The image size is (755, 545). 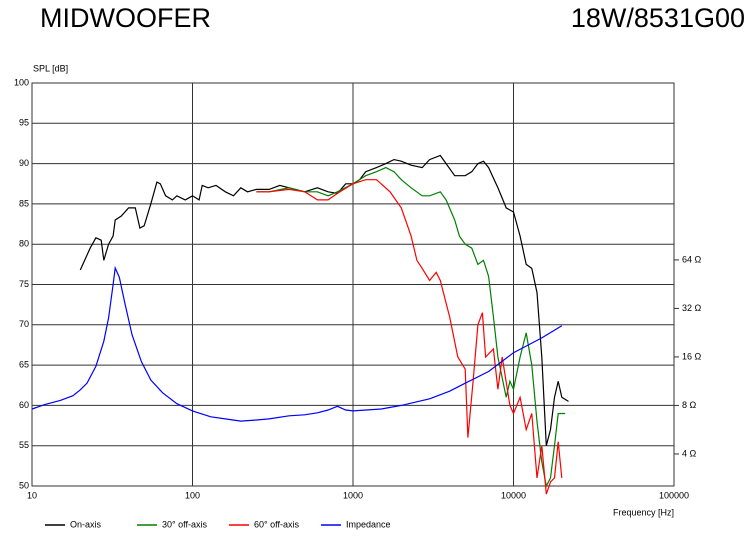 What do you see at coordinates (24, 244) in the screenshot?
I see `y-tick-label: 80` at bounding box center [24, 244].